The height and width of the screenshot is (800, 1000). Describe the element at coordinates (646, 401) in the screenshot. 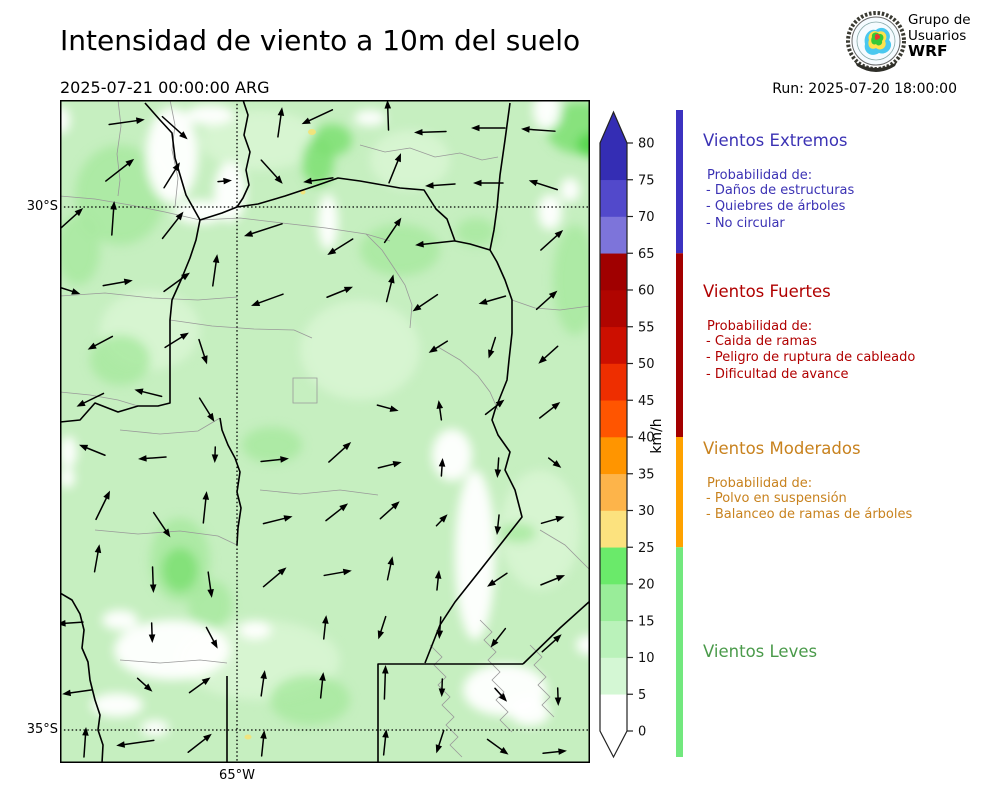

I see `colorbar-tick-label: 45` at that location.